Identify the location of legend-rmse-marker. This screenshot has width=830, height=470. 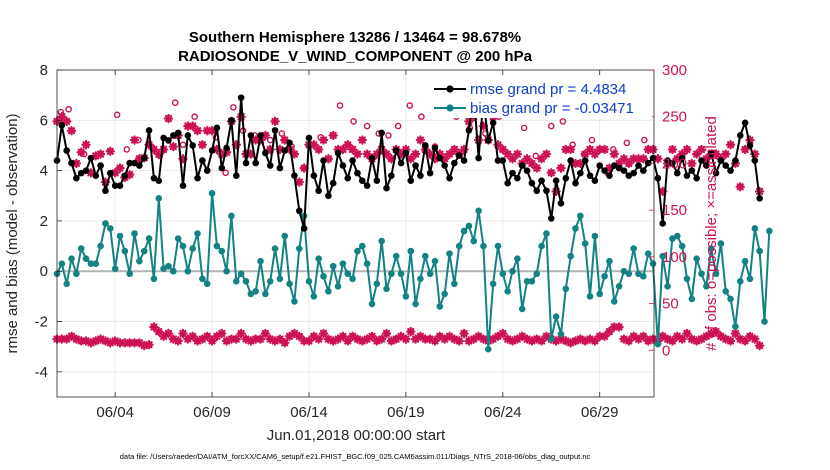
(450, 89).